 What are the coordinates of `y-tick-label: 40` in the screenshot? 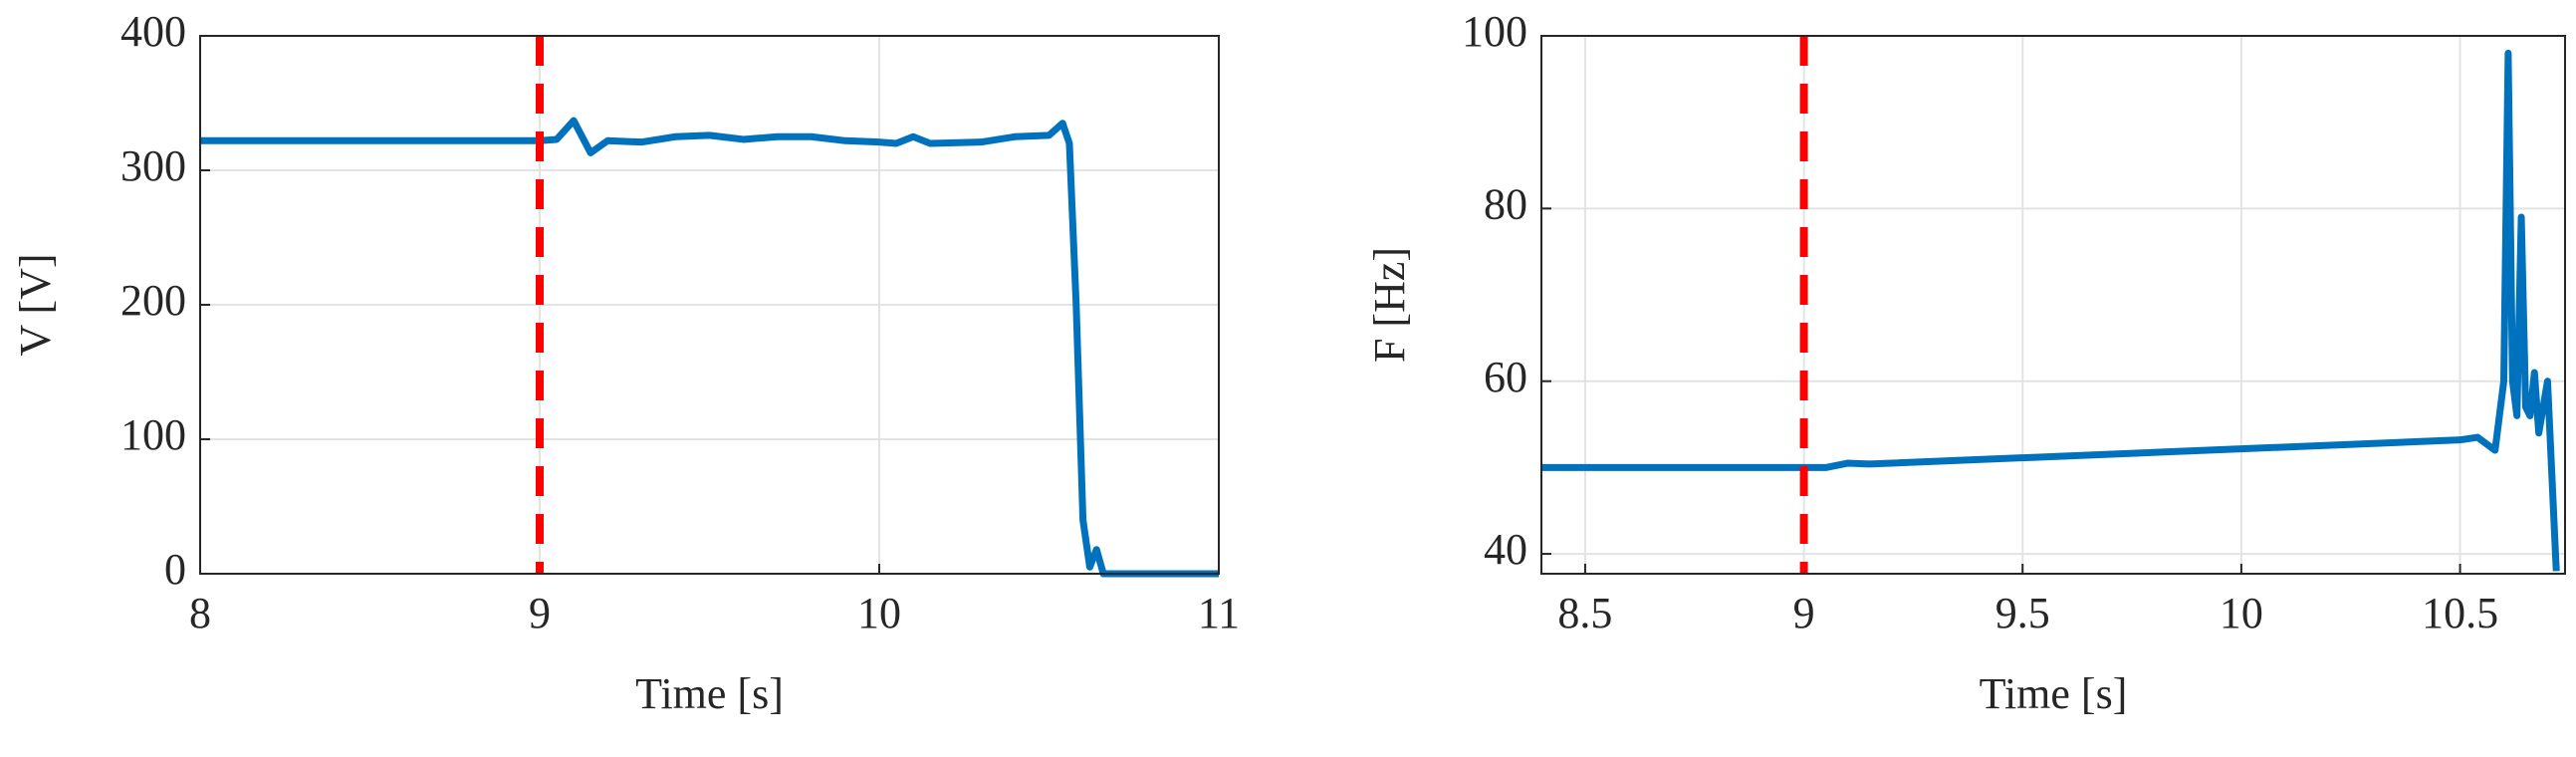 It's located at (1505, 550).